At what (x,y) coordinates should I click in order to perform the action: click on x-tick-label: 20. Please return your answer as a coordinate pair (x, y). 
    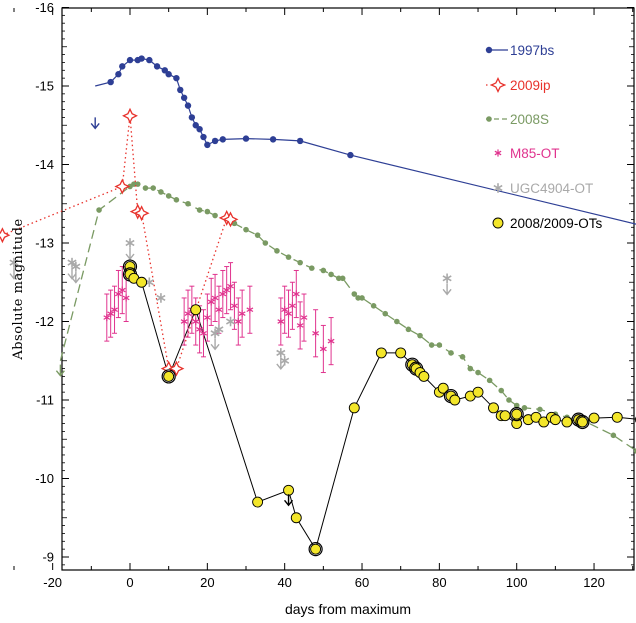
    Looking at the image, I should click on (207, 582).